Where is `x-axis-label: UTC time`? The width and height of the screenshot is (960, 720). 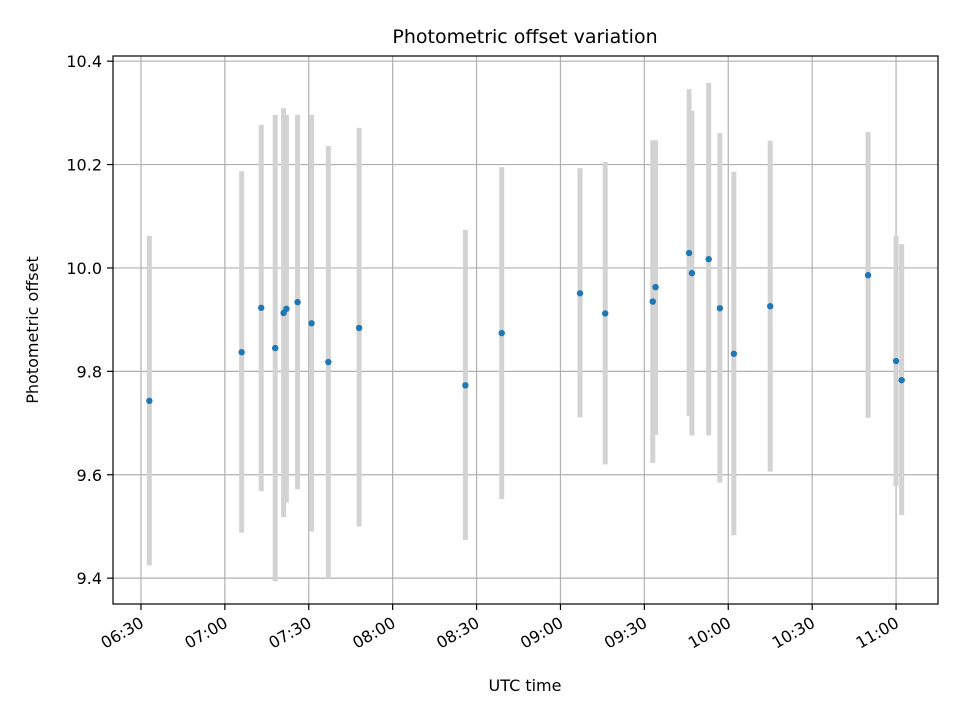 x-axis-label: UTC time is located at coordinates (525, 685).